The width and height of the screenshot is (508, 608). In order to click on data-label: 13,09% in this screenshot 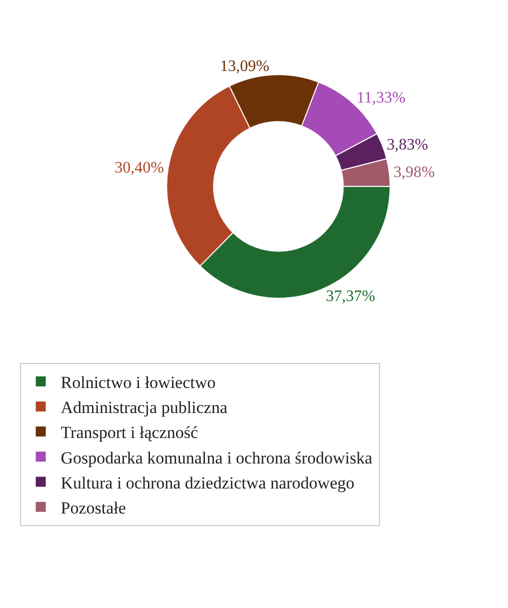, I will do `click(245, 66)`.